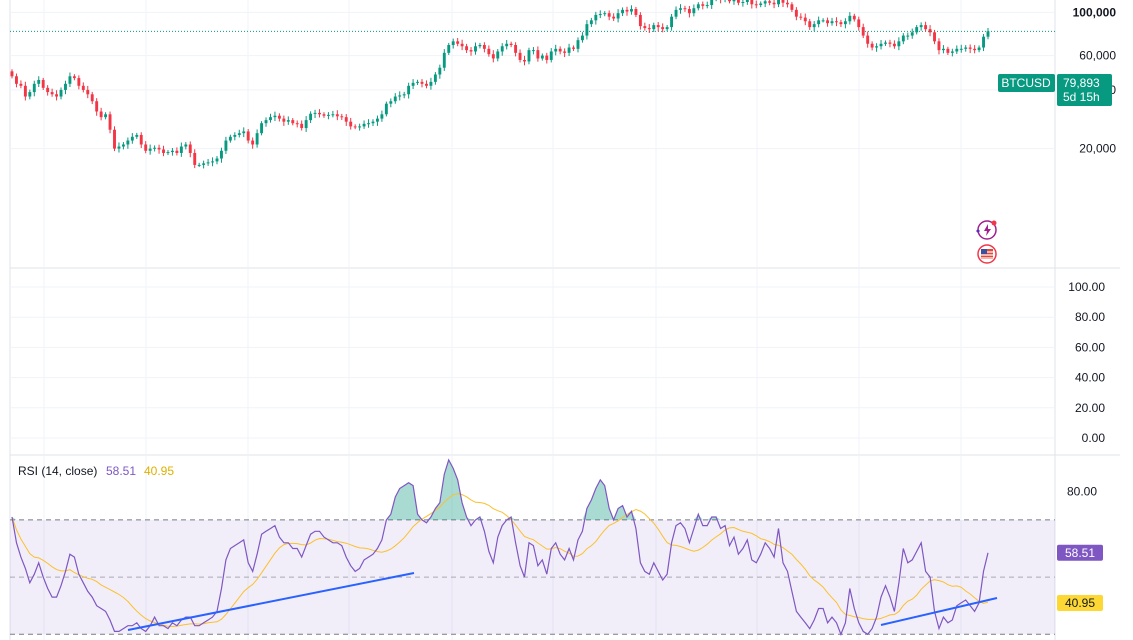  Describe the element at coordinates (159, 471) in the screenshot. I see `rsi-legend-ma-value: 40.95` at that location.